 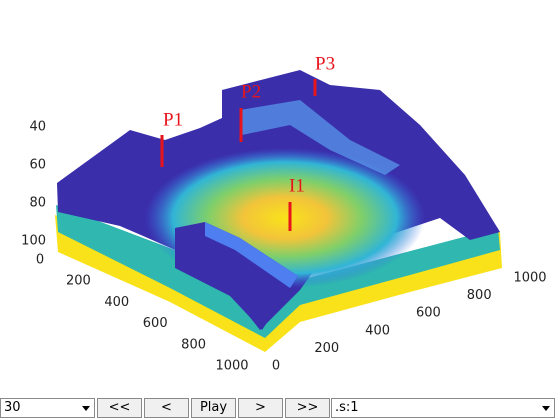 I want to click on nav-button: <<, so click(x=119, y=408).